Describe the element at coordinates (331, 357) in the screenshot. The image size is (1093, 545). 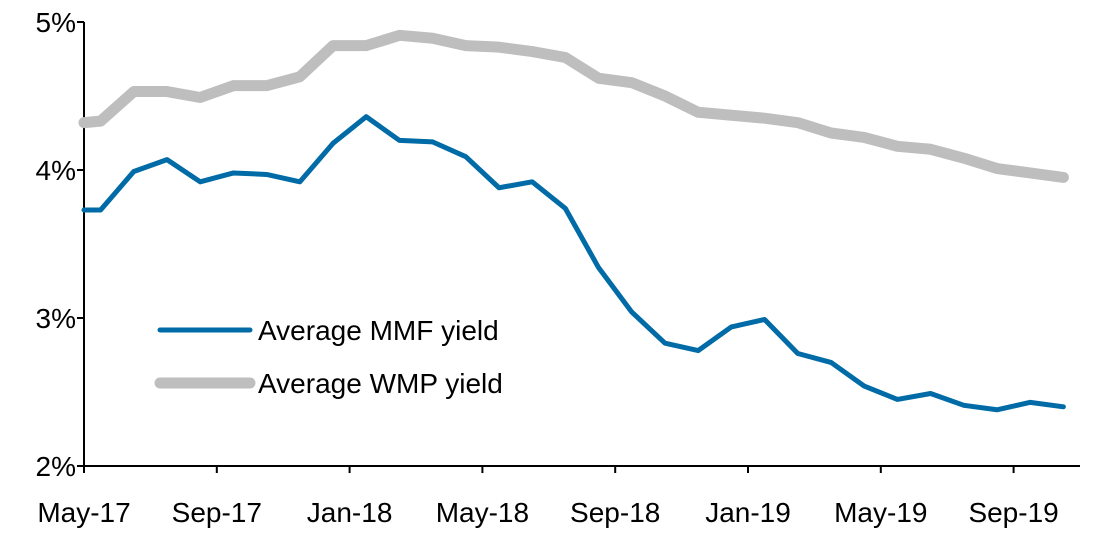
I see `legend: Average MMF yield Average WMP yield` at that location.